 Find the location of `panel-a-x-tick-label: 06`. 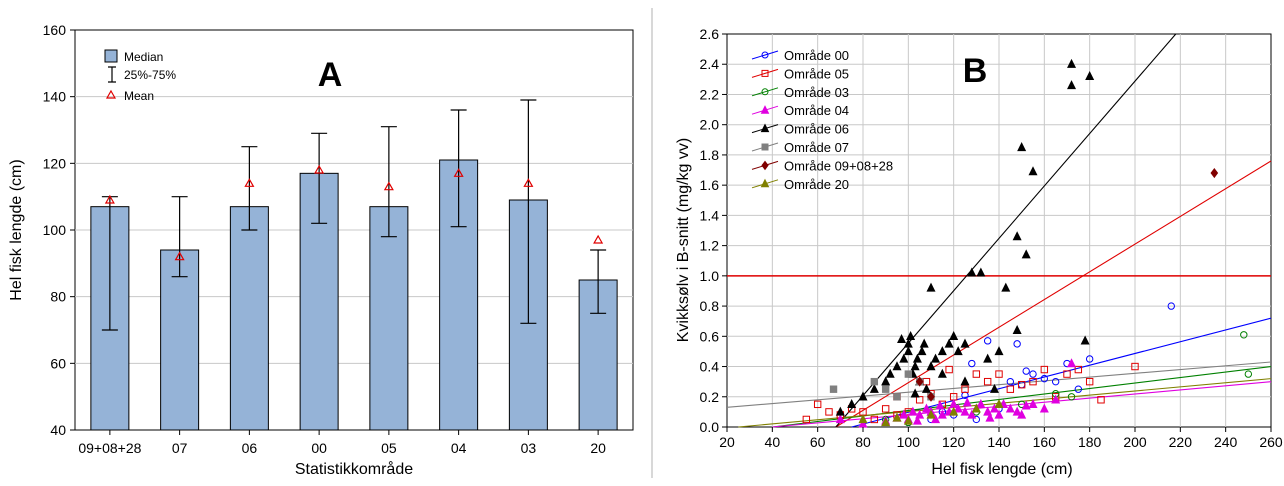

panel-a-x-tick-label: 06 is located at coordinates (250, 448).